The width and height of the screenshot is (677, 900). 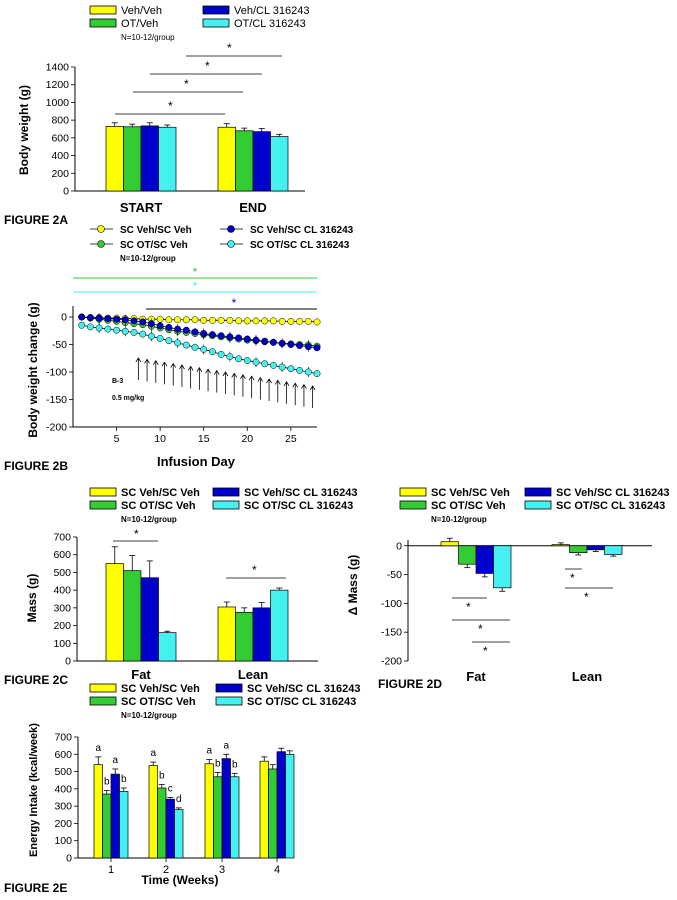 What do you see at coordinates (58, 103) in the screenshot?
I see `y-tick-label-undefined-5: 1000` at bounding box center [58, 103].